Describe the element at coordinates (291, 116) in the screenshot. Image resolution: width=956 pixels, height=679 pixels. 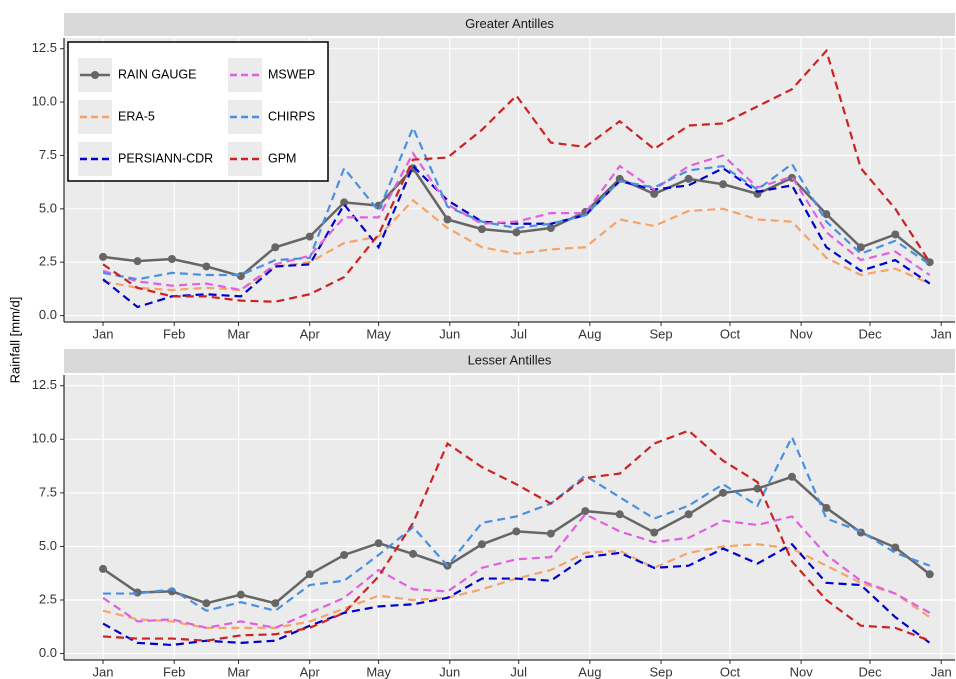
I see `legend-label: CHIRPS` at that location.